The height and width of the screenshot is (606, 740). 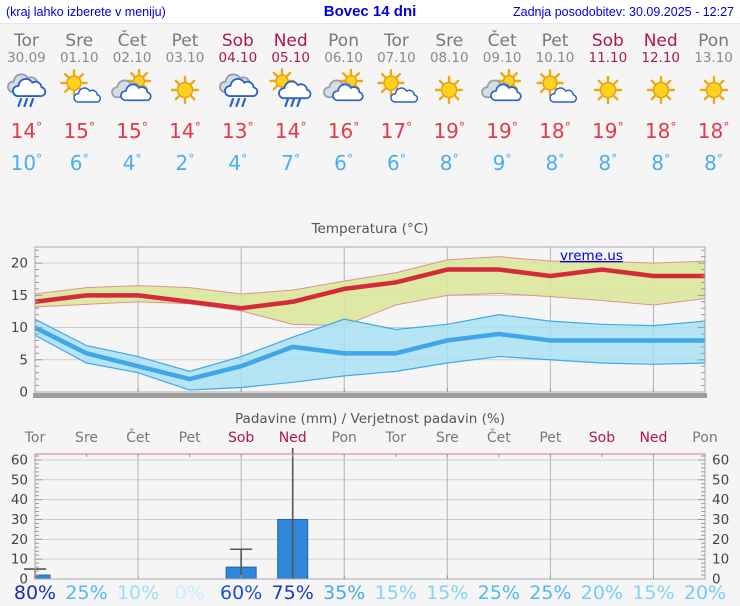 What do you see at coordinates (238, 130) in the screenshot?
I see `max-temp: 13°` at bounding box center [238, 130].